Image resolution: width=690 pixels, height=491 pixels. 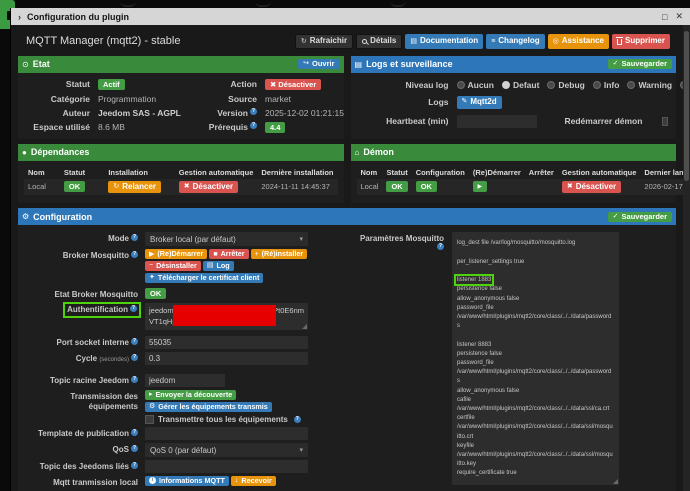 I want to click on mqtt-local-label: Mqtt tranmission local, so click(x=95, y=482).